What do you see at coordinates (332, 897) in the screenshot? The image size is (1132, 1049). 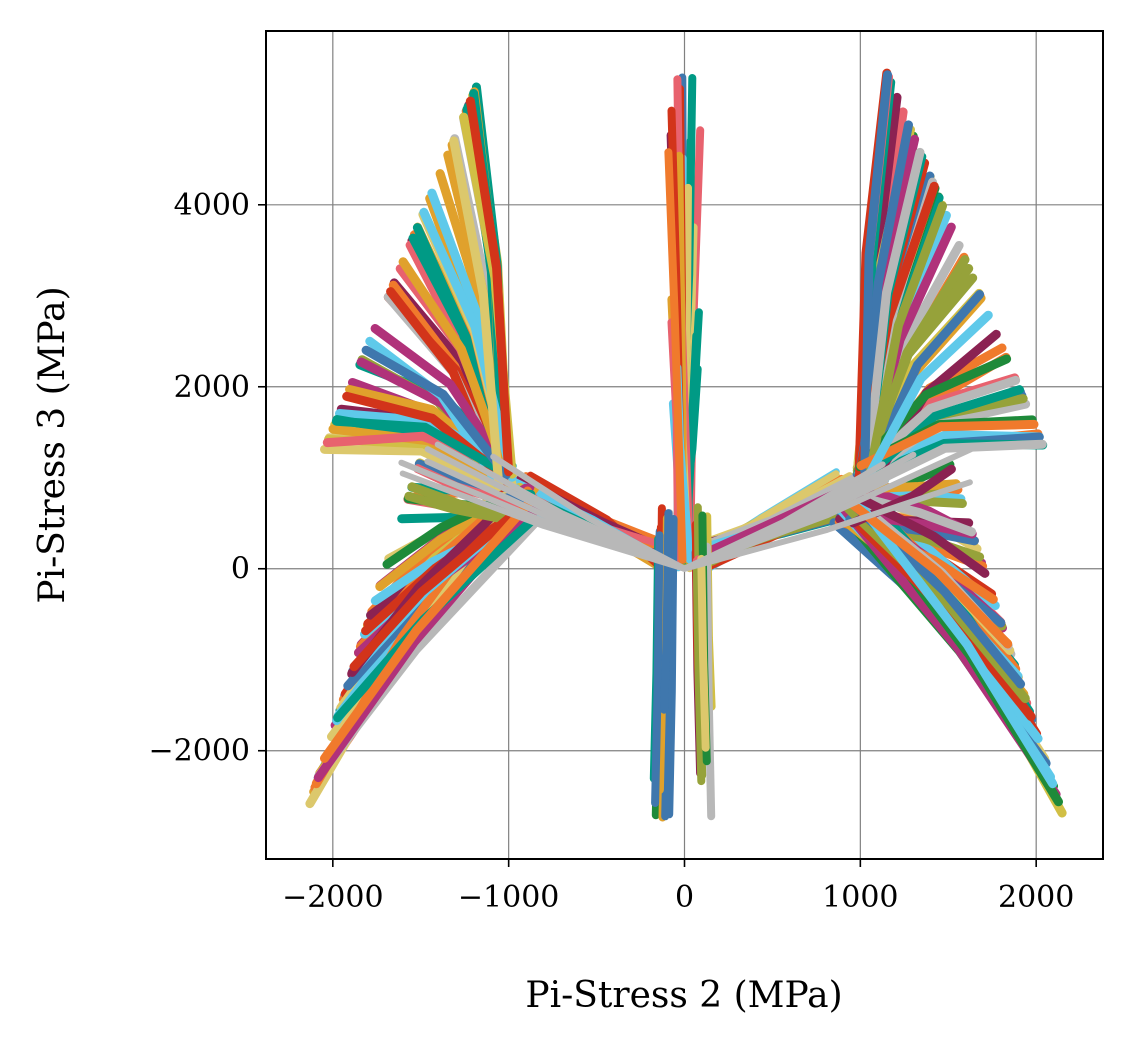 I see `x-tick-label: −2000` at bounding box center [332, 897].